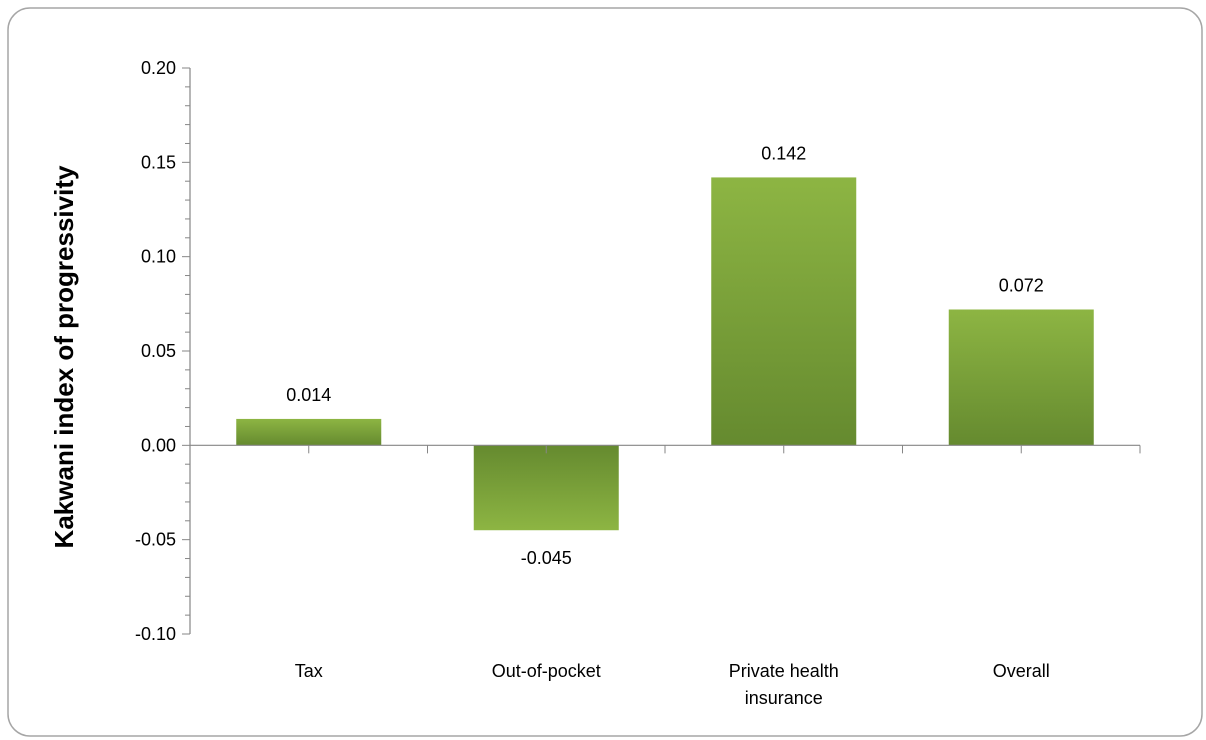 The width and height of the screenshot is (1206, 740). Describe the element at coordinates (158, 351) in the screenshot. I see `y-tick-label: 0.05` at that location.